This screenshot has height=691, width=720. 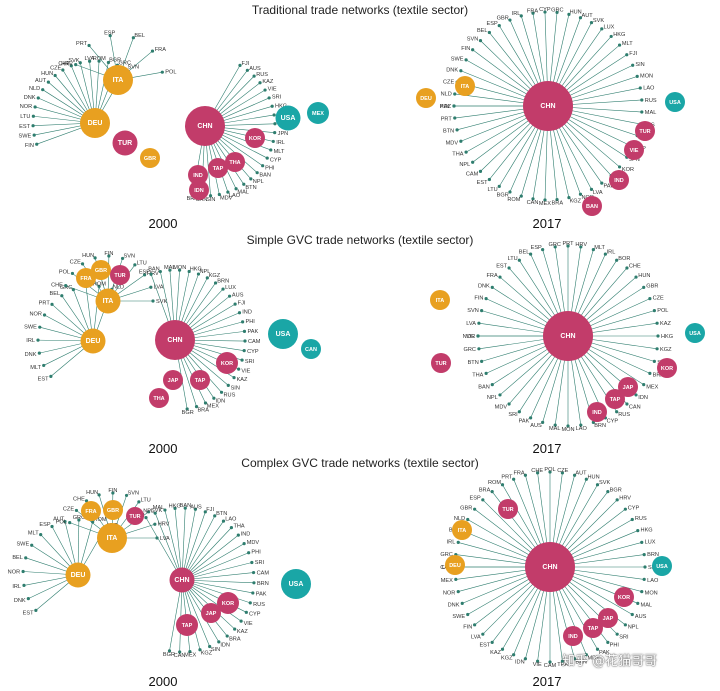 I want to click on node-label-swe: SWE, so click(x=458, y=617).